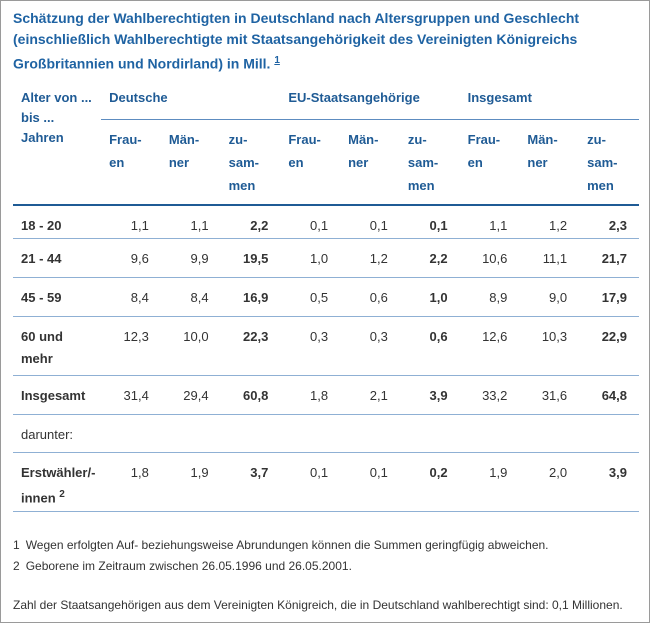  I want to click on row-label: 21 - 44, so click(57, 258).